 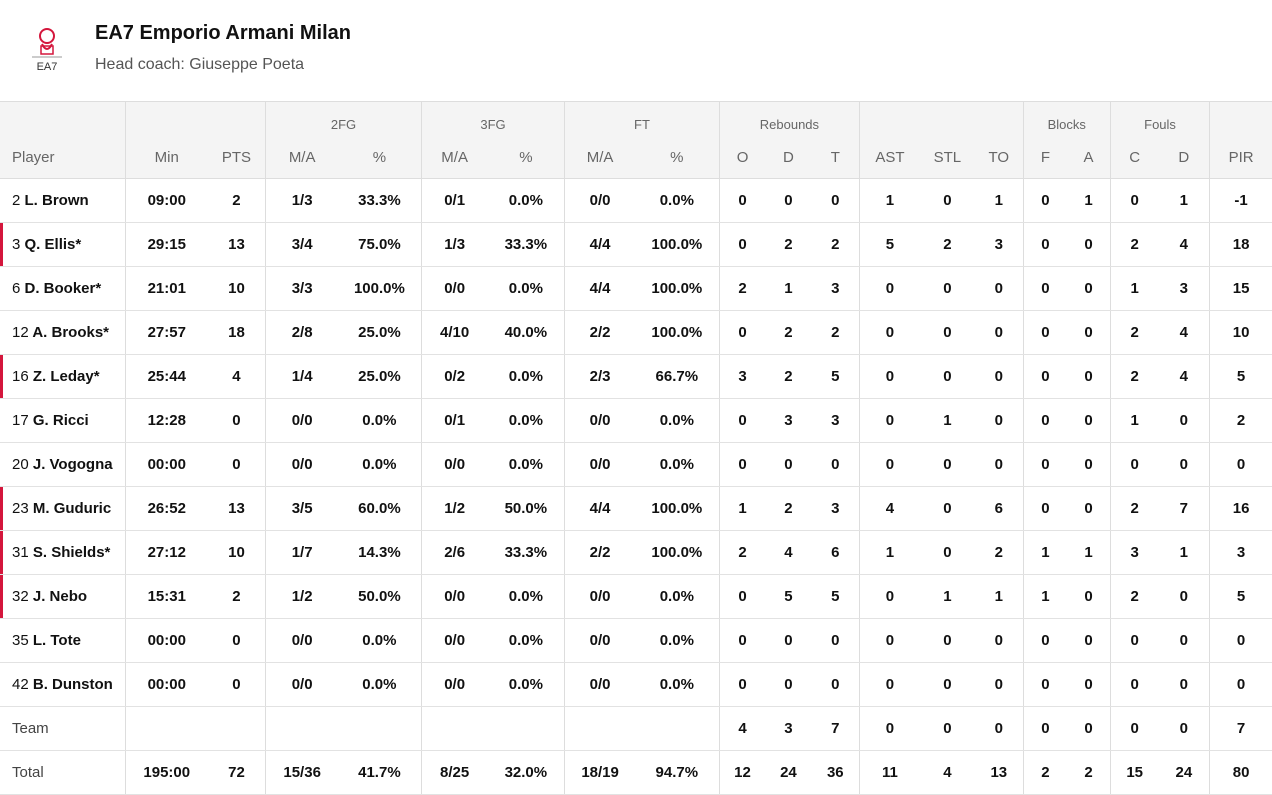 I want to click on stat-cell: 1/2, so click(x=302, y=596).